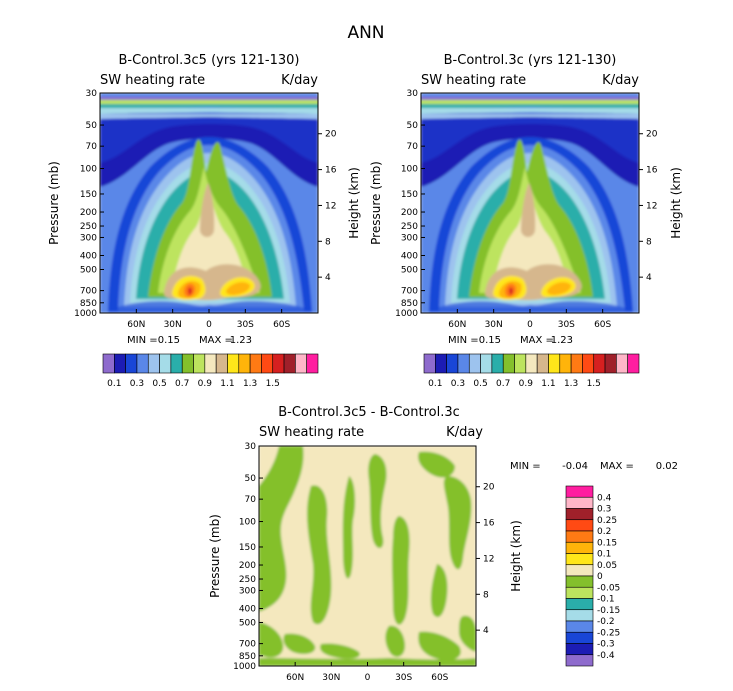  What do you see at coordinates (652, 171) in the screenshot?
I see `y2-tick-label: 16` at bounding box center [652, 171].